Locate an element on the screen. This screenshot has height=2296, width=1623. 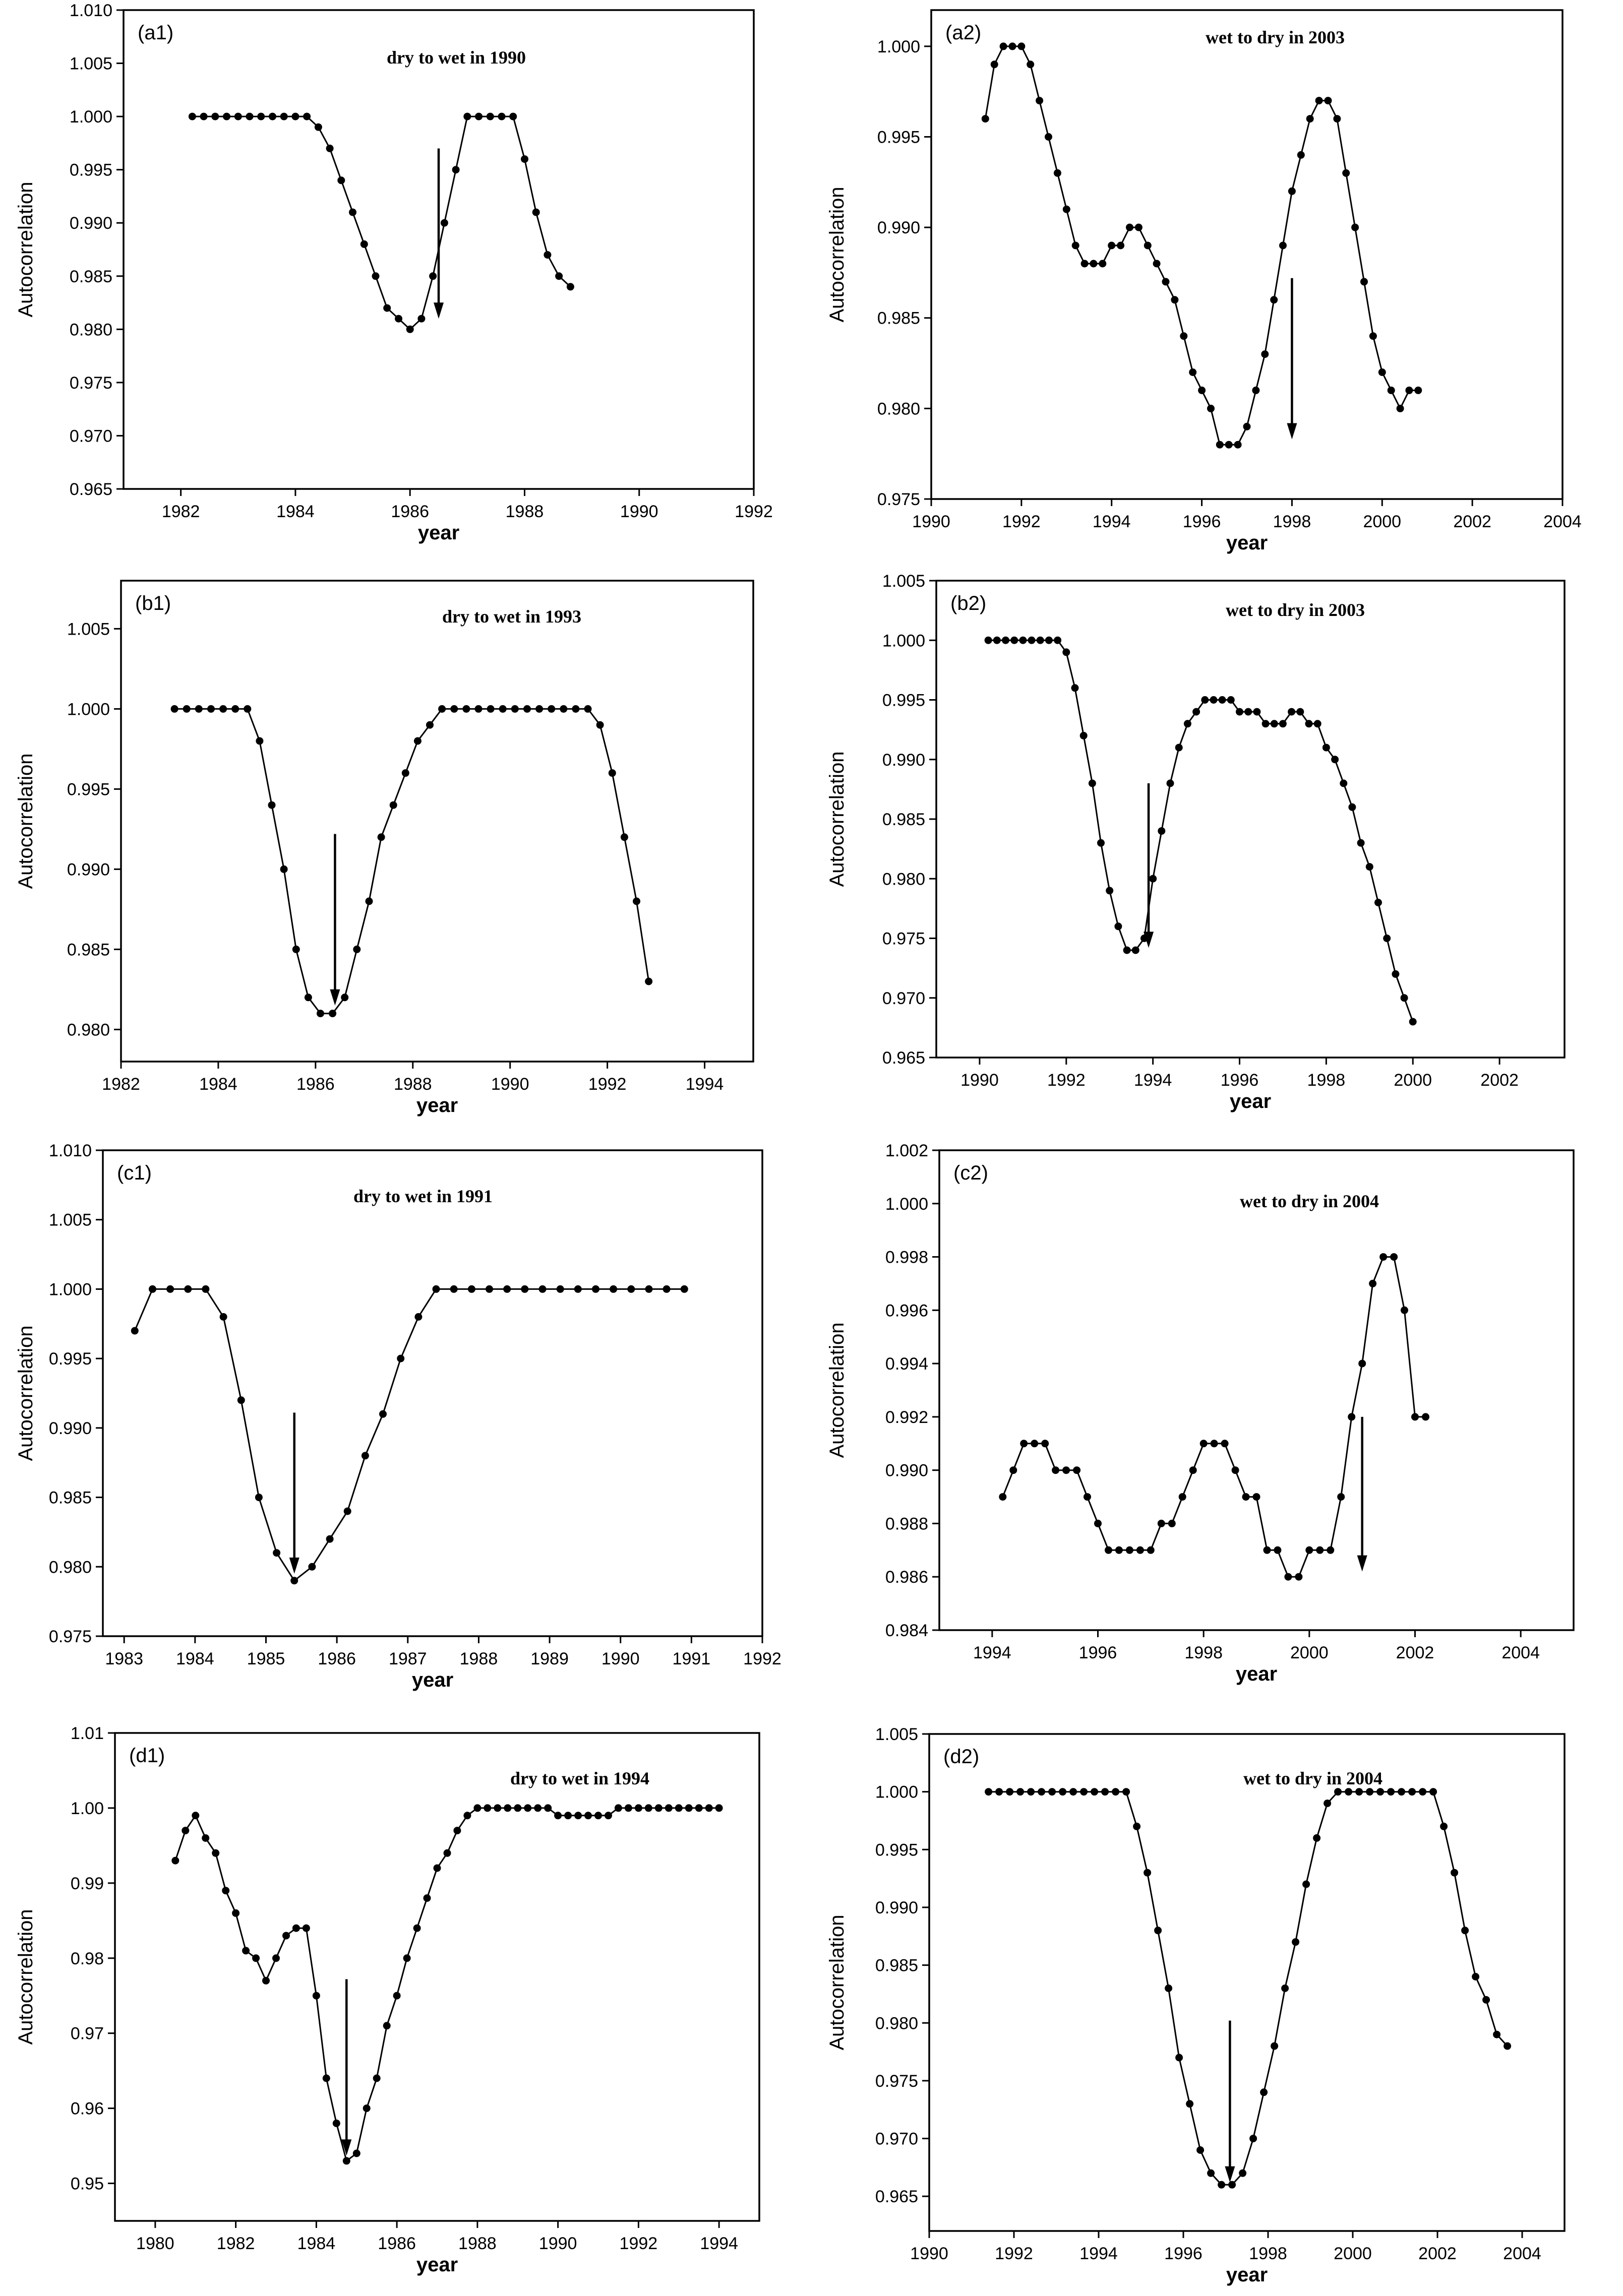
x-tick-label: 1998 is located at coordinates (1203, 1652).